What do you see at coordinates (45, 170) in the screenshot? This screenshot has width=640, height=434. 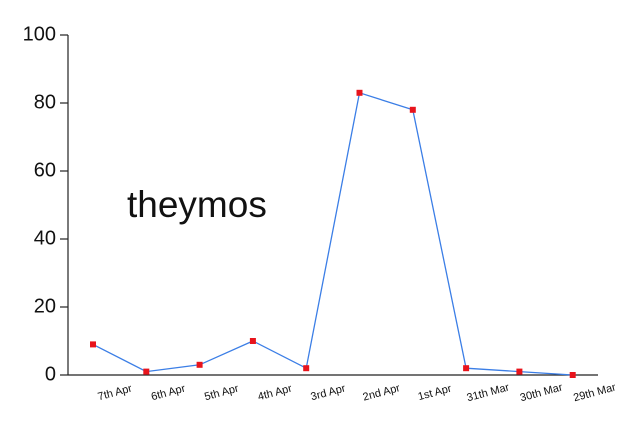 I see `y-tick-label: 60` at bounding box center [45, 170].